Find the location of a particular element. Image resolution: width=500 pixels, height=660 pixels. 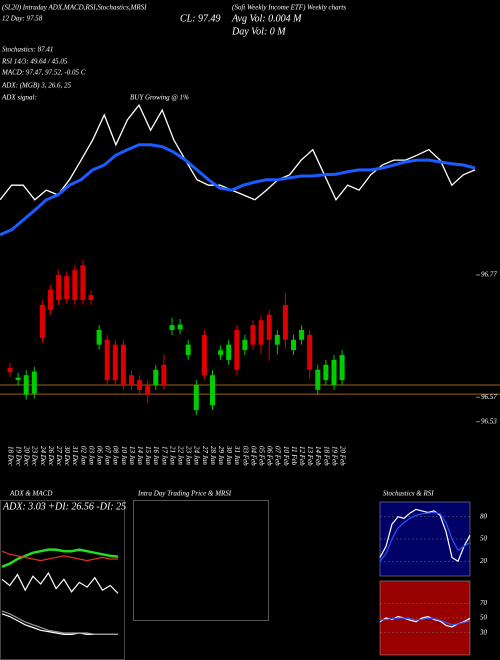

x-tick-label: 13 Feb is located at coordinates (310, 456).